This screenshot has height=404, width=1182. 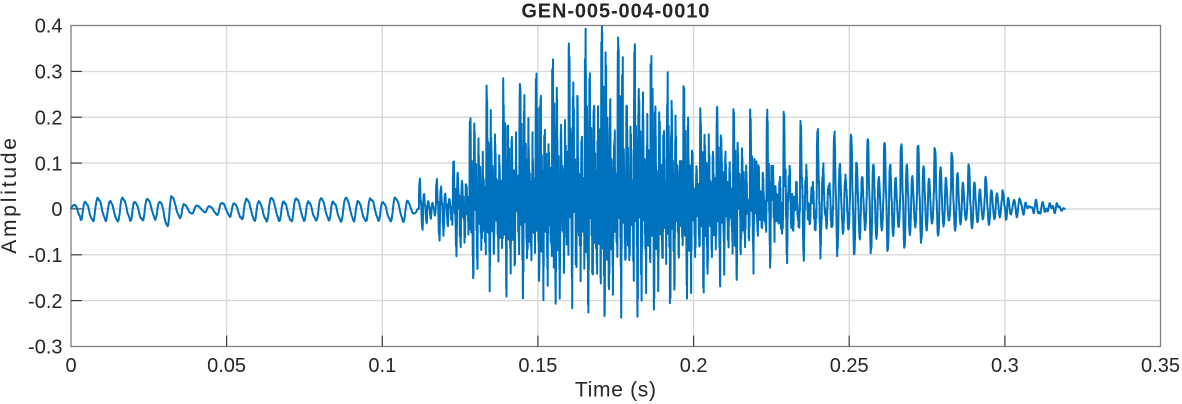 What do you see at coordinates (226, 366) in the screenshot?
I see `svg-text: 0.05` at bounding box center [226, 366].